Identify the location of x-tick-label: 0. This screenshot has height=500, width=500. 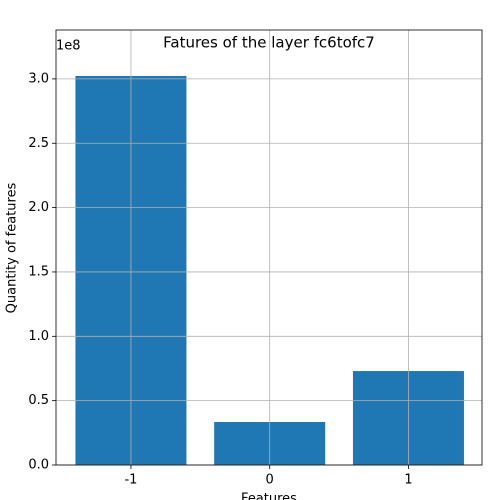
(270, 480).